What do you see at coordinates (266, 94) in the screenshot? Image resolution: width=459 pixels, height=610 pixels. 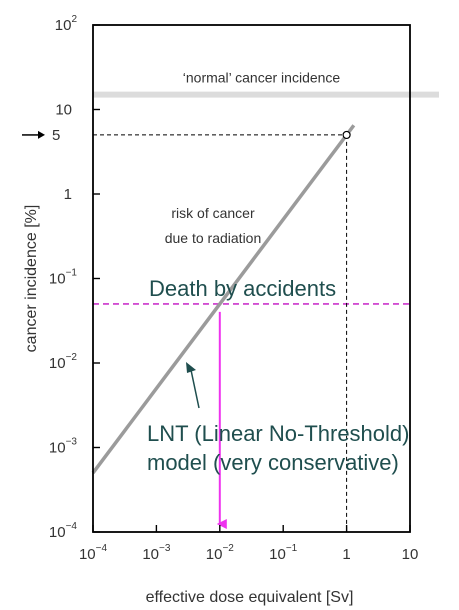 I see `normal-incidence-band` at bounding box center [266, 94].